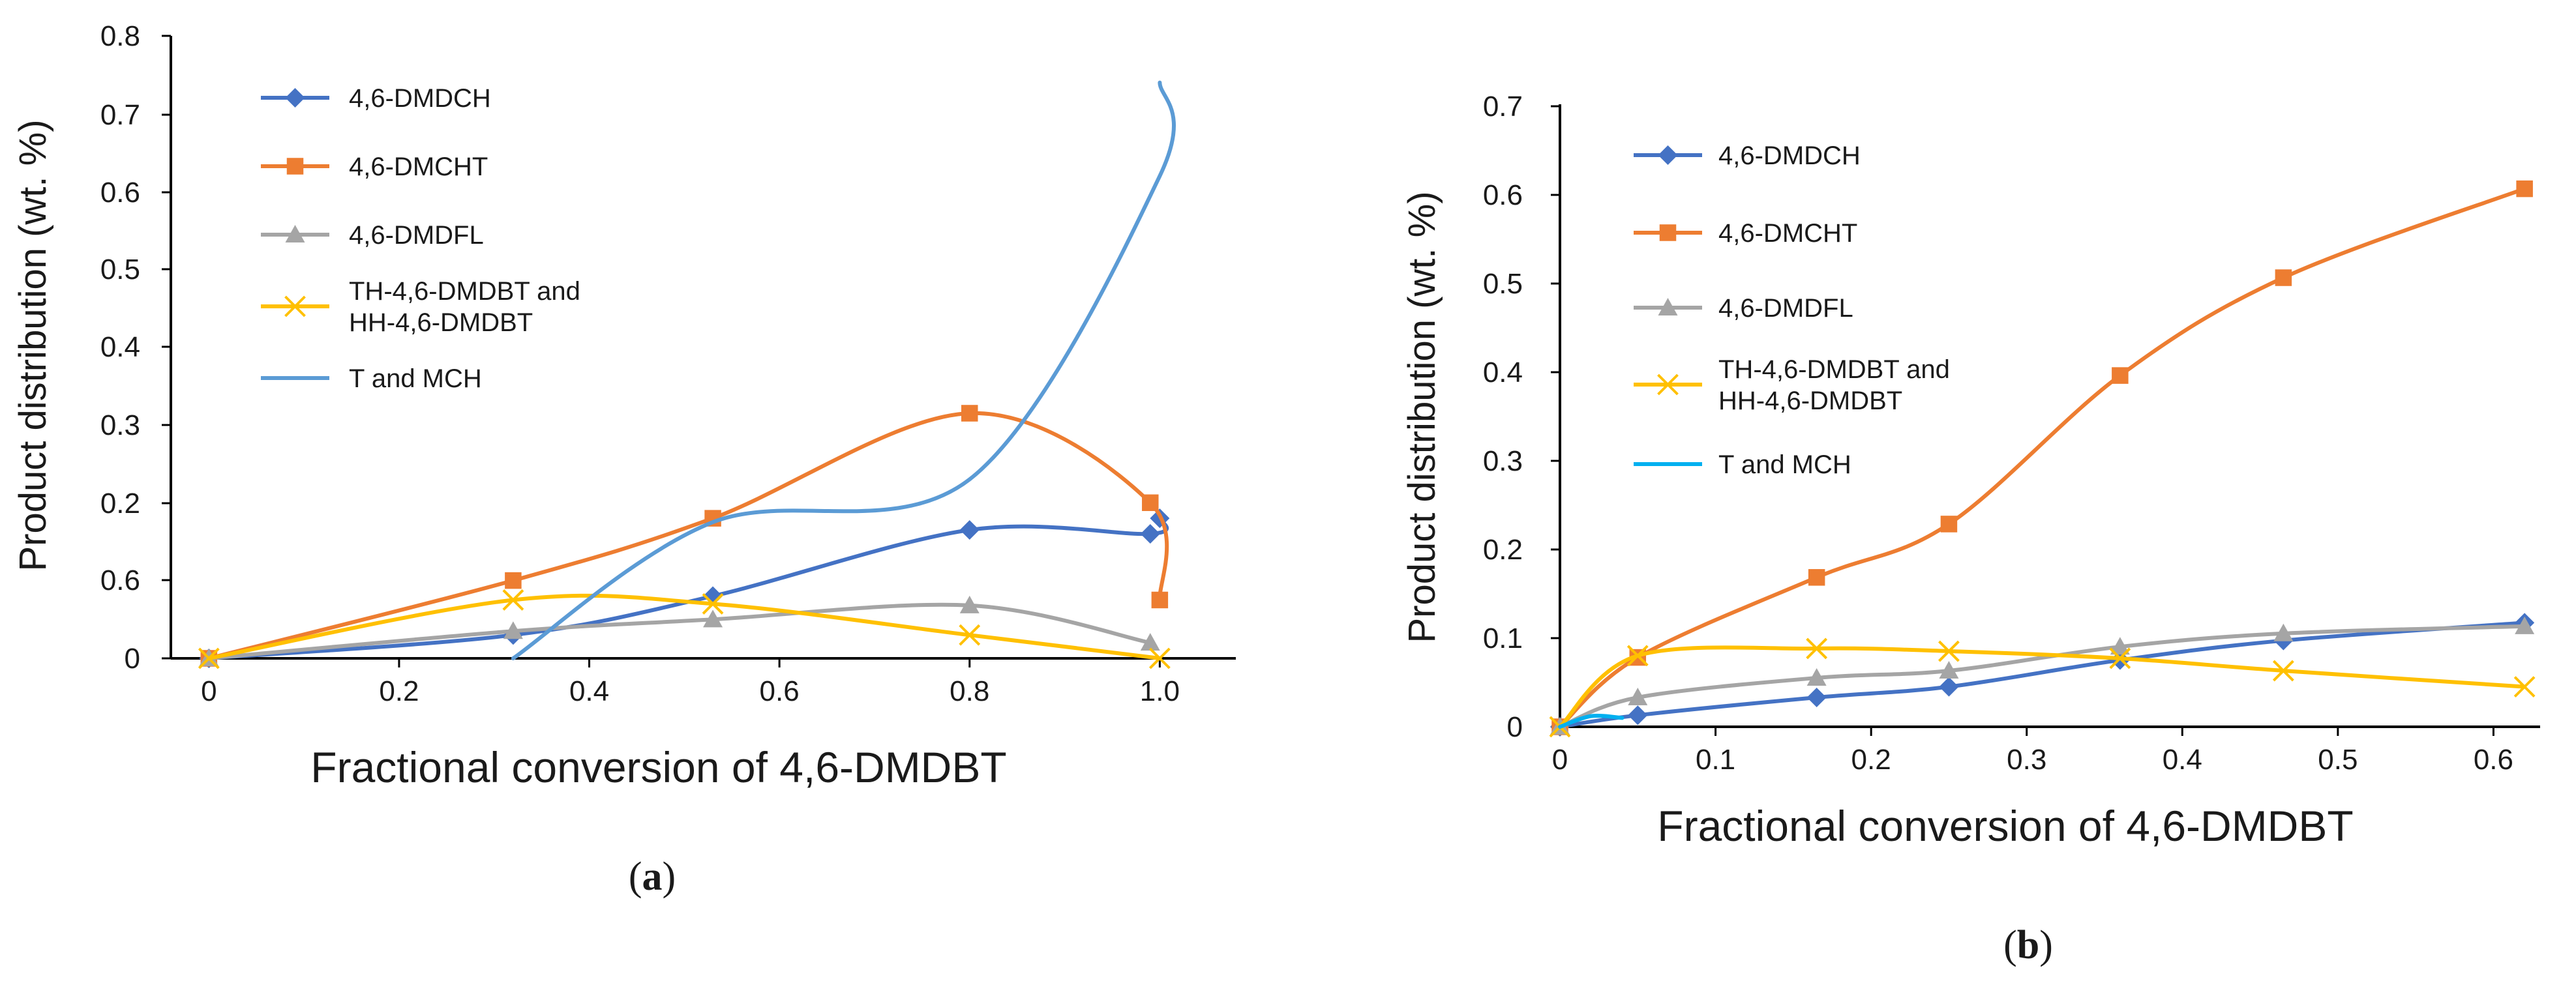  Describe the element at coordinates (1785, 308) in the screenshot. I see `panel-b-legend-entry-3-label: 4,6-DMDFL` at that location.